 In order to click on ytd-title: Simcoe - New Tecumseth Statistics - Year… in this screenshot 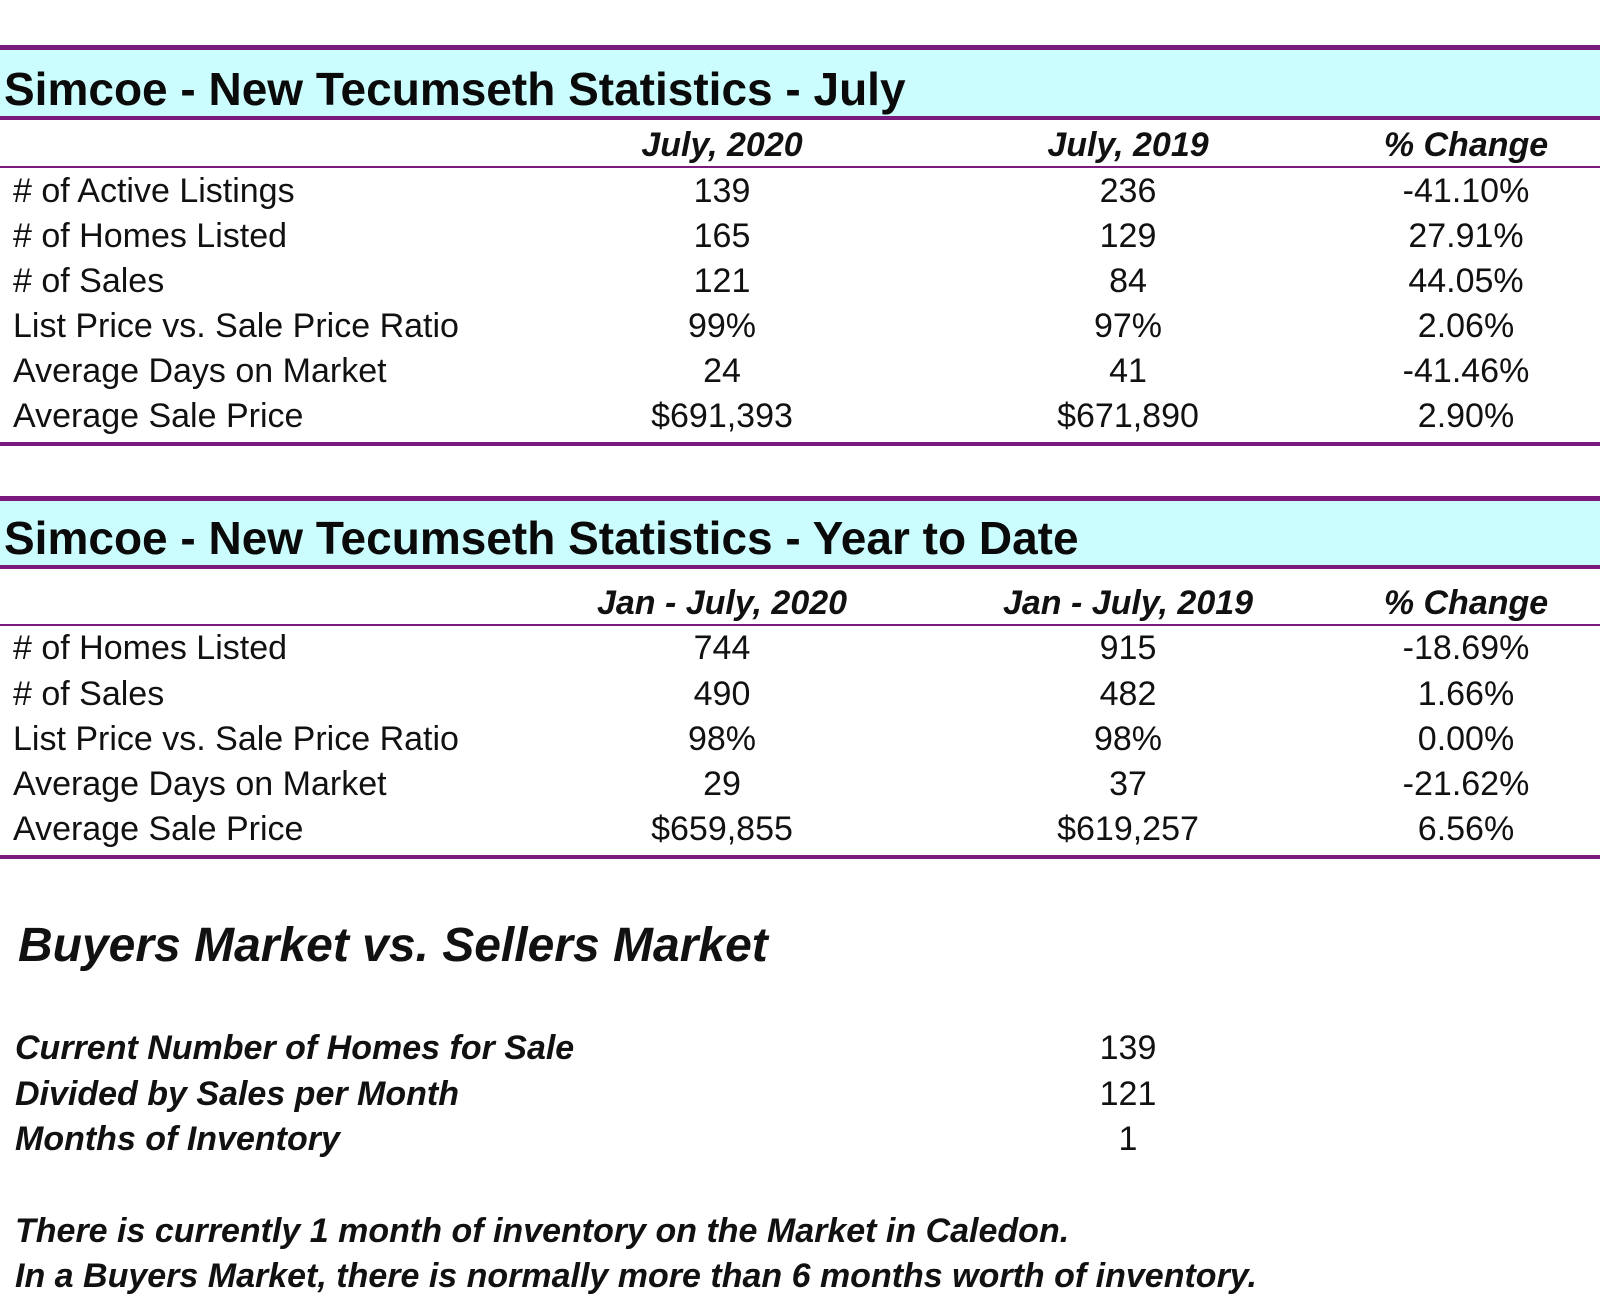, I will do `click(541, 538)`.